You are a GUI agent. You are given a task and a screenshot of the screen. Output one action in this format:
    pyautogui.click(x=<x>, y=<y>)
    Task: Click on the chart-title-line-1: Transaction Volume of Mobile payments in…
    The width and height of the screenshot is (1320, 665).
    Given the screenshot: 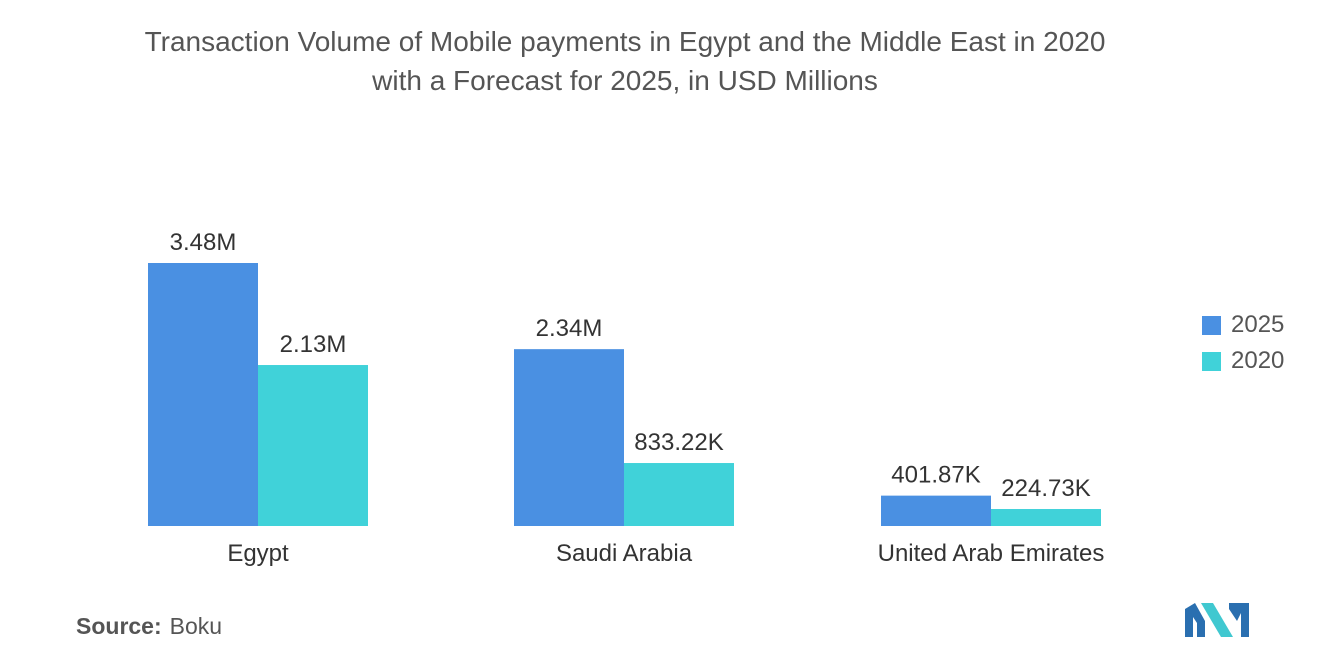 What is the action you would take?
    pyautogui.click(x=625, y=41)
    